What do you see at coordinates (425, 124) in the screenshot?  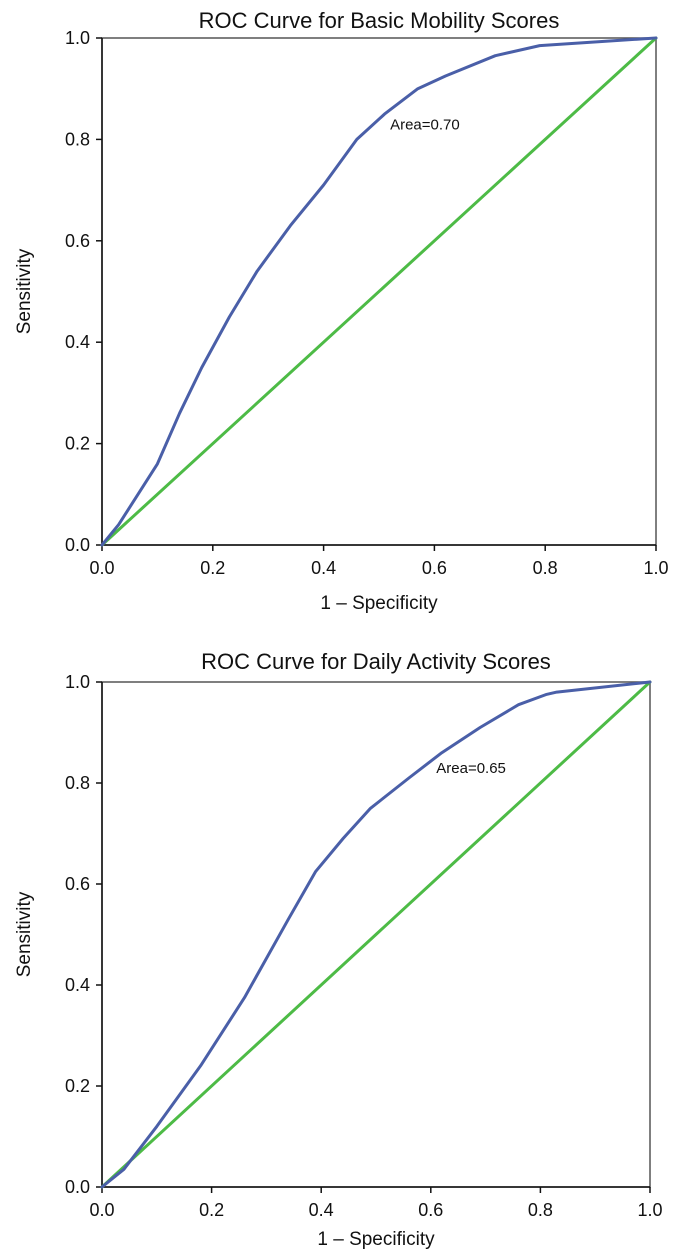 I see `area-annotation: Area=0.70` at bounding box center [425, 124].